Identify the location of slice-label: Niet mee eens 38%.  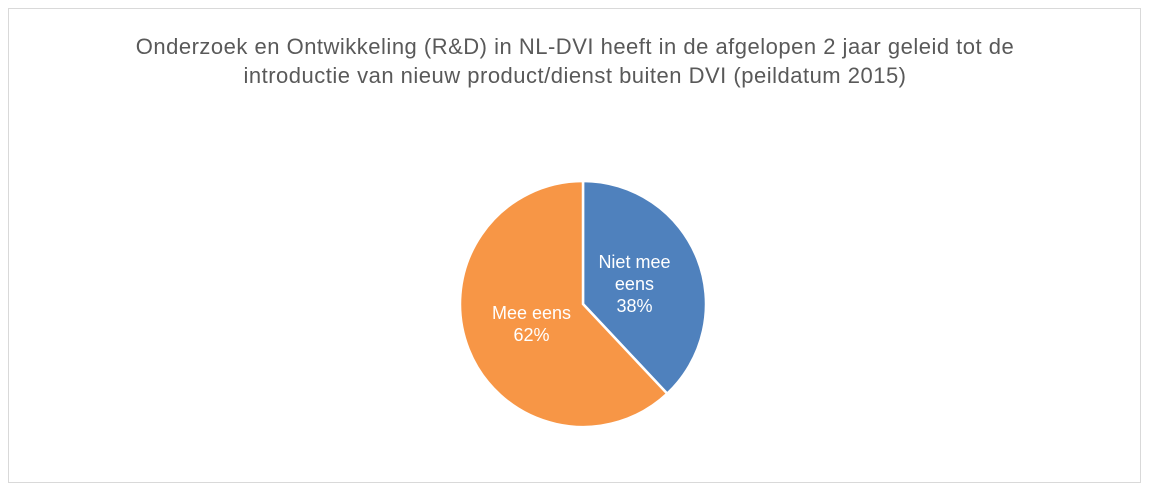
(634, 284).